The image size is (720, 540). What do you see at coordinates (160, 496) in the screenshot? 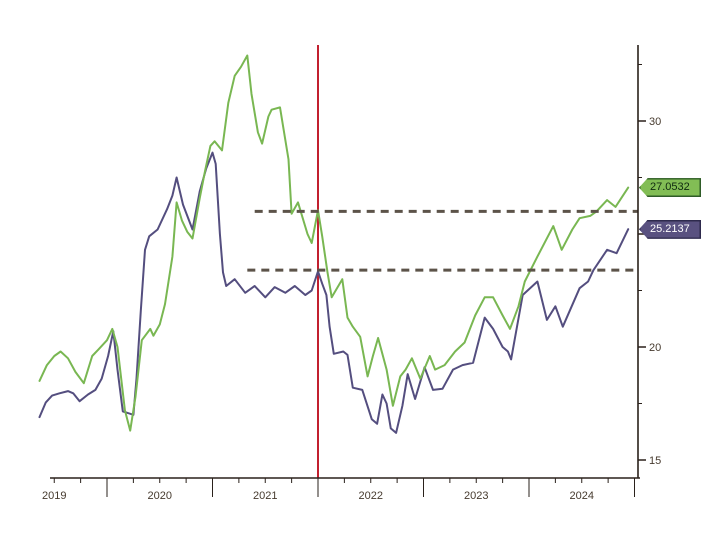
I see `x-axis-year-label: 2020` at bounding box center [160, 496].